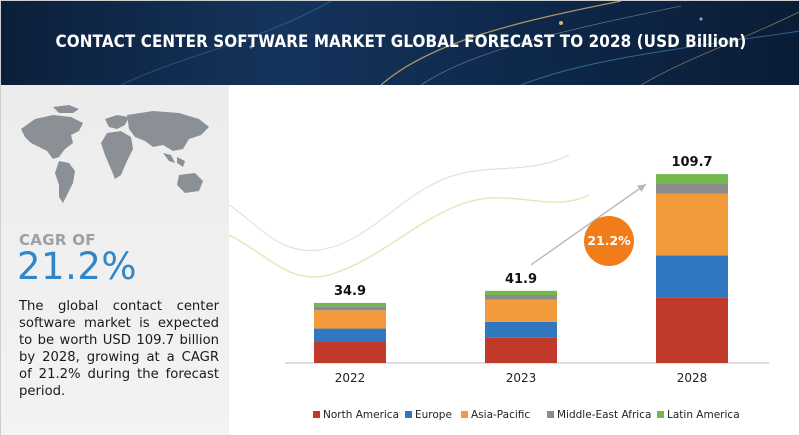 The height and width of the screenshot is (436, 800). I want to click on legend-label-latin-america: Latin America, so click(703, 415).